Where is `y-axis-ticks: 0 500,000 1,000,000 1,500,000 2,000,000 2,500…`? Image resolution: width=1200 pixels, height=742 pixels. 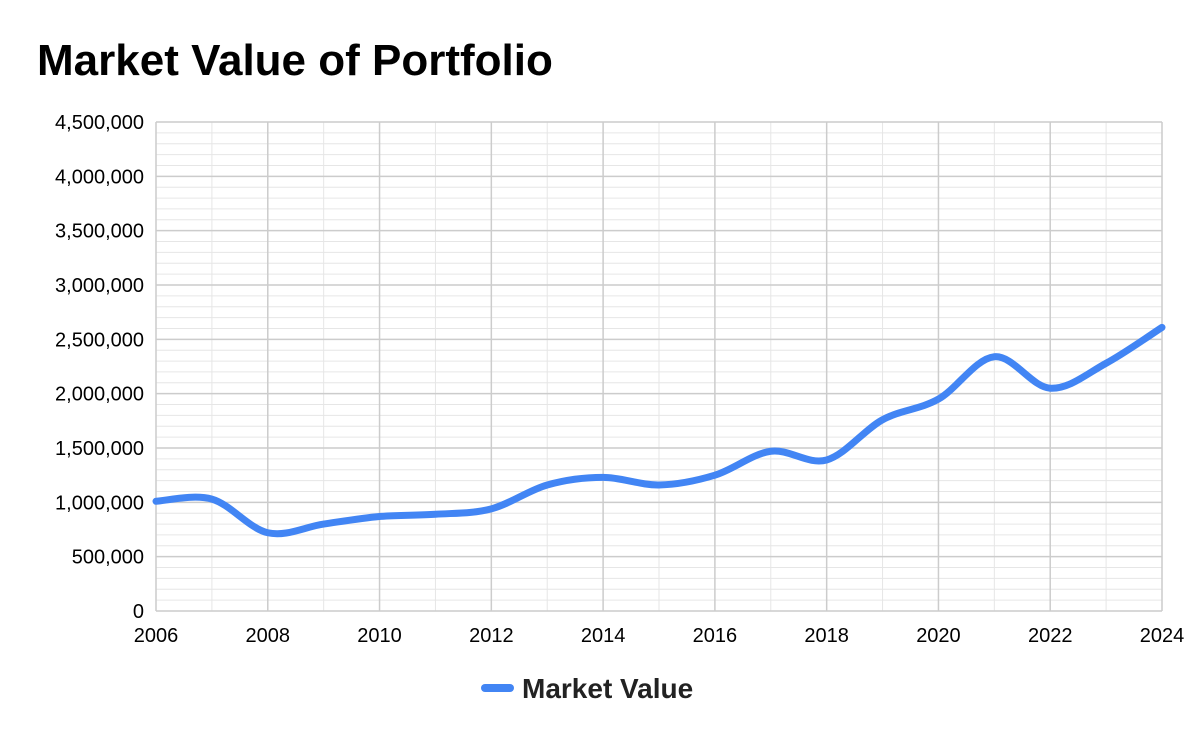
y-axis-ticks: 0 500,000 1,000,000 1,500,000 2,000,000 2,500… is located at coordinates (99, 367).